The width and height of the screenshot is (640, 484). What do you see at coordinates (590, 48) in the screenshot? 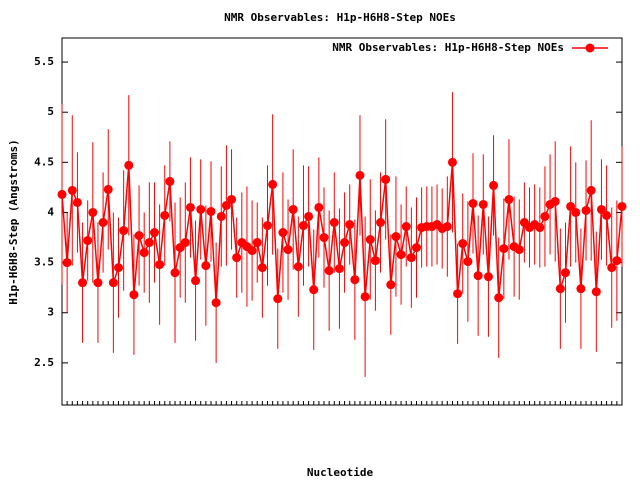
I see `legend-marker` at bounding box center [590, 48].